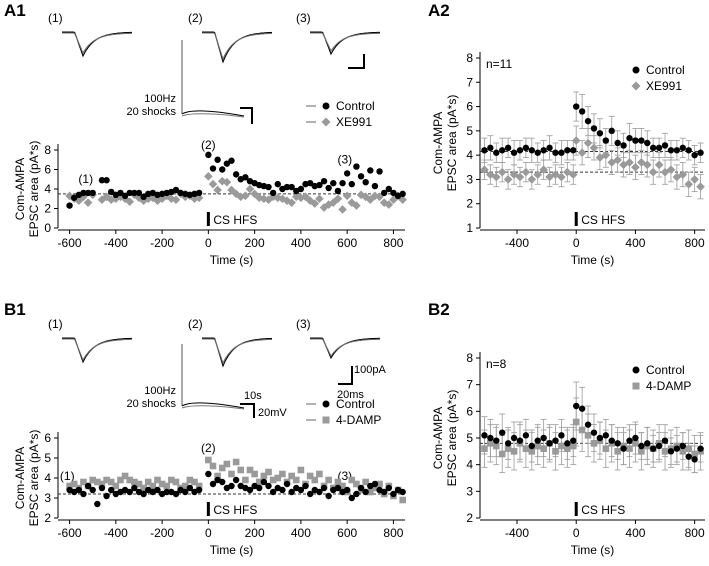  Describe the element at coordinates (213, 115) in the screenshot. I see `stim-train-trace` at that location.